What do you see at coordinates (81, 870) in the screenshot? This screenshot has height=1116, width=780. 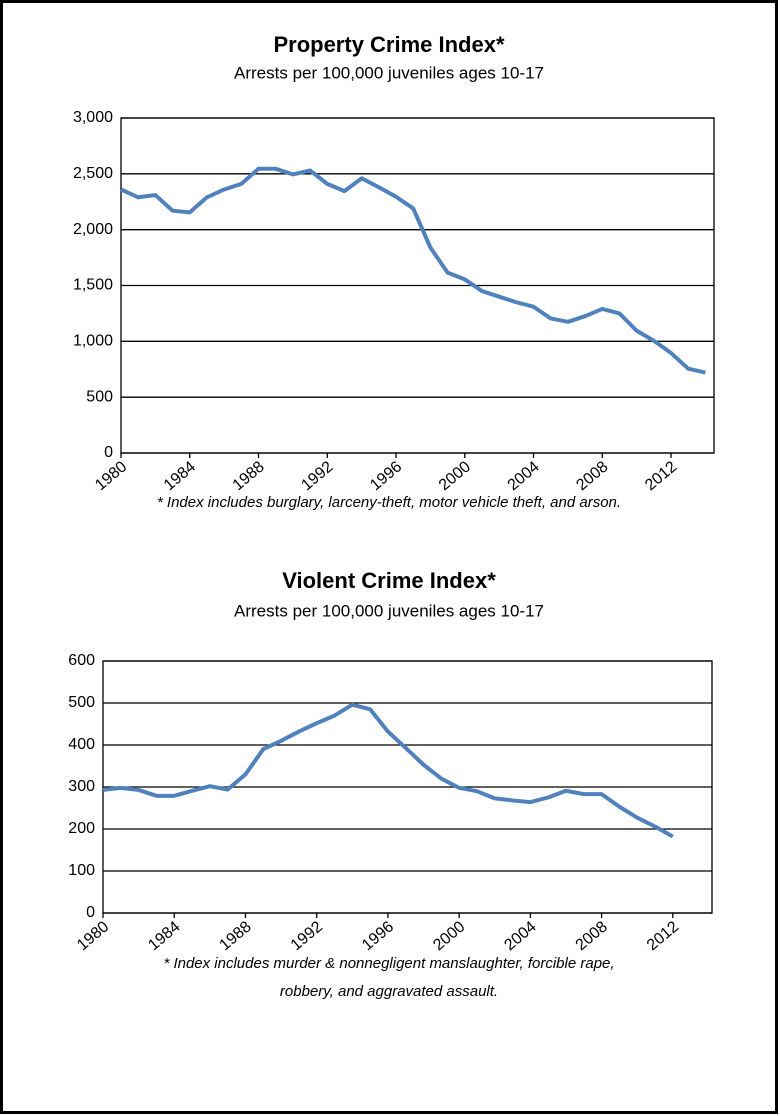 I see `y-tick-label: 100` at bounding box center [81, 870].